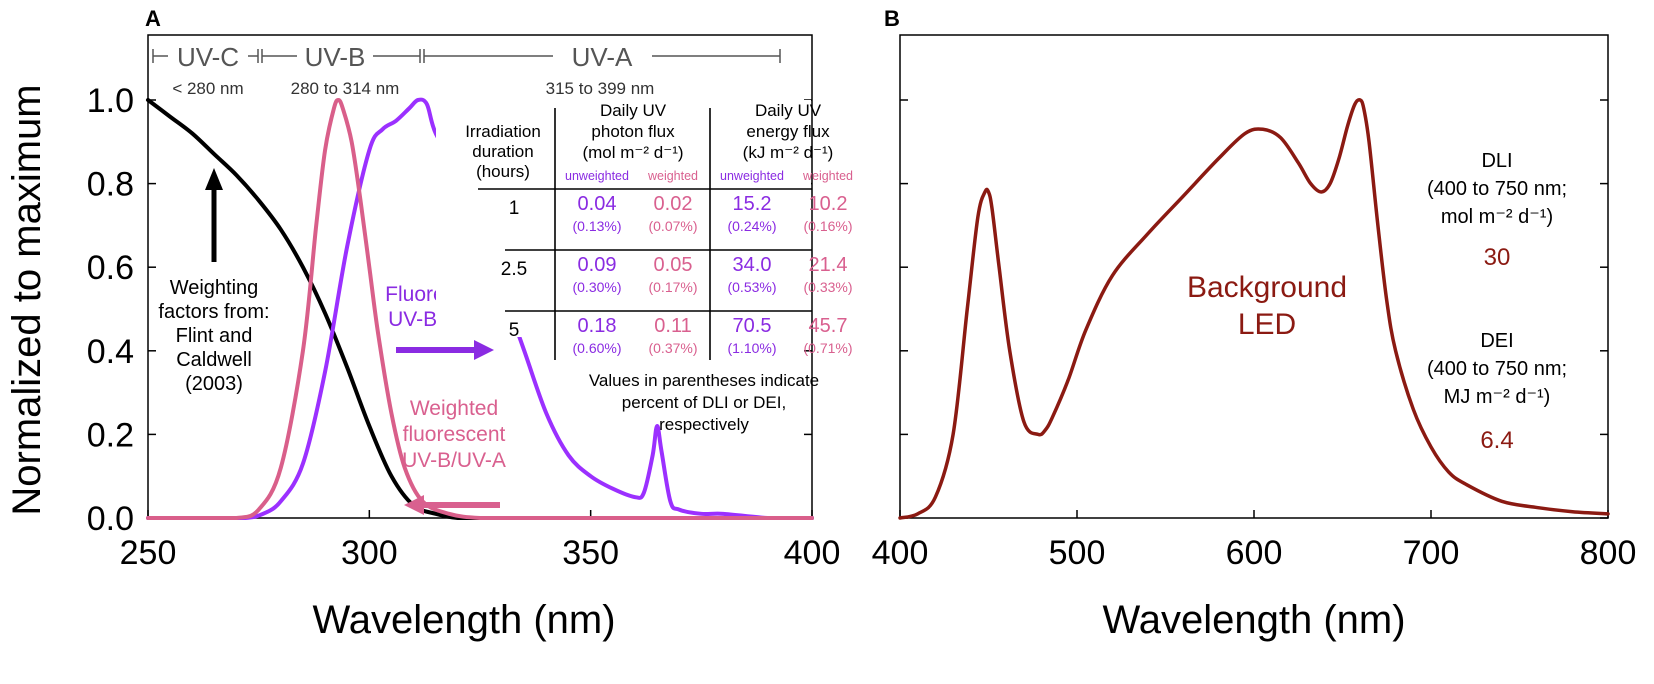 The height and width of the screenshot is (684, 1654). What do you see at coordinates (704, 380) in the screenshot?
I see `table-note-1: Values in parentheses indicate` at bounding box center [704, 380].